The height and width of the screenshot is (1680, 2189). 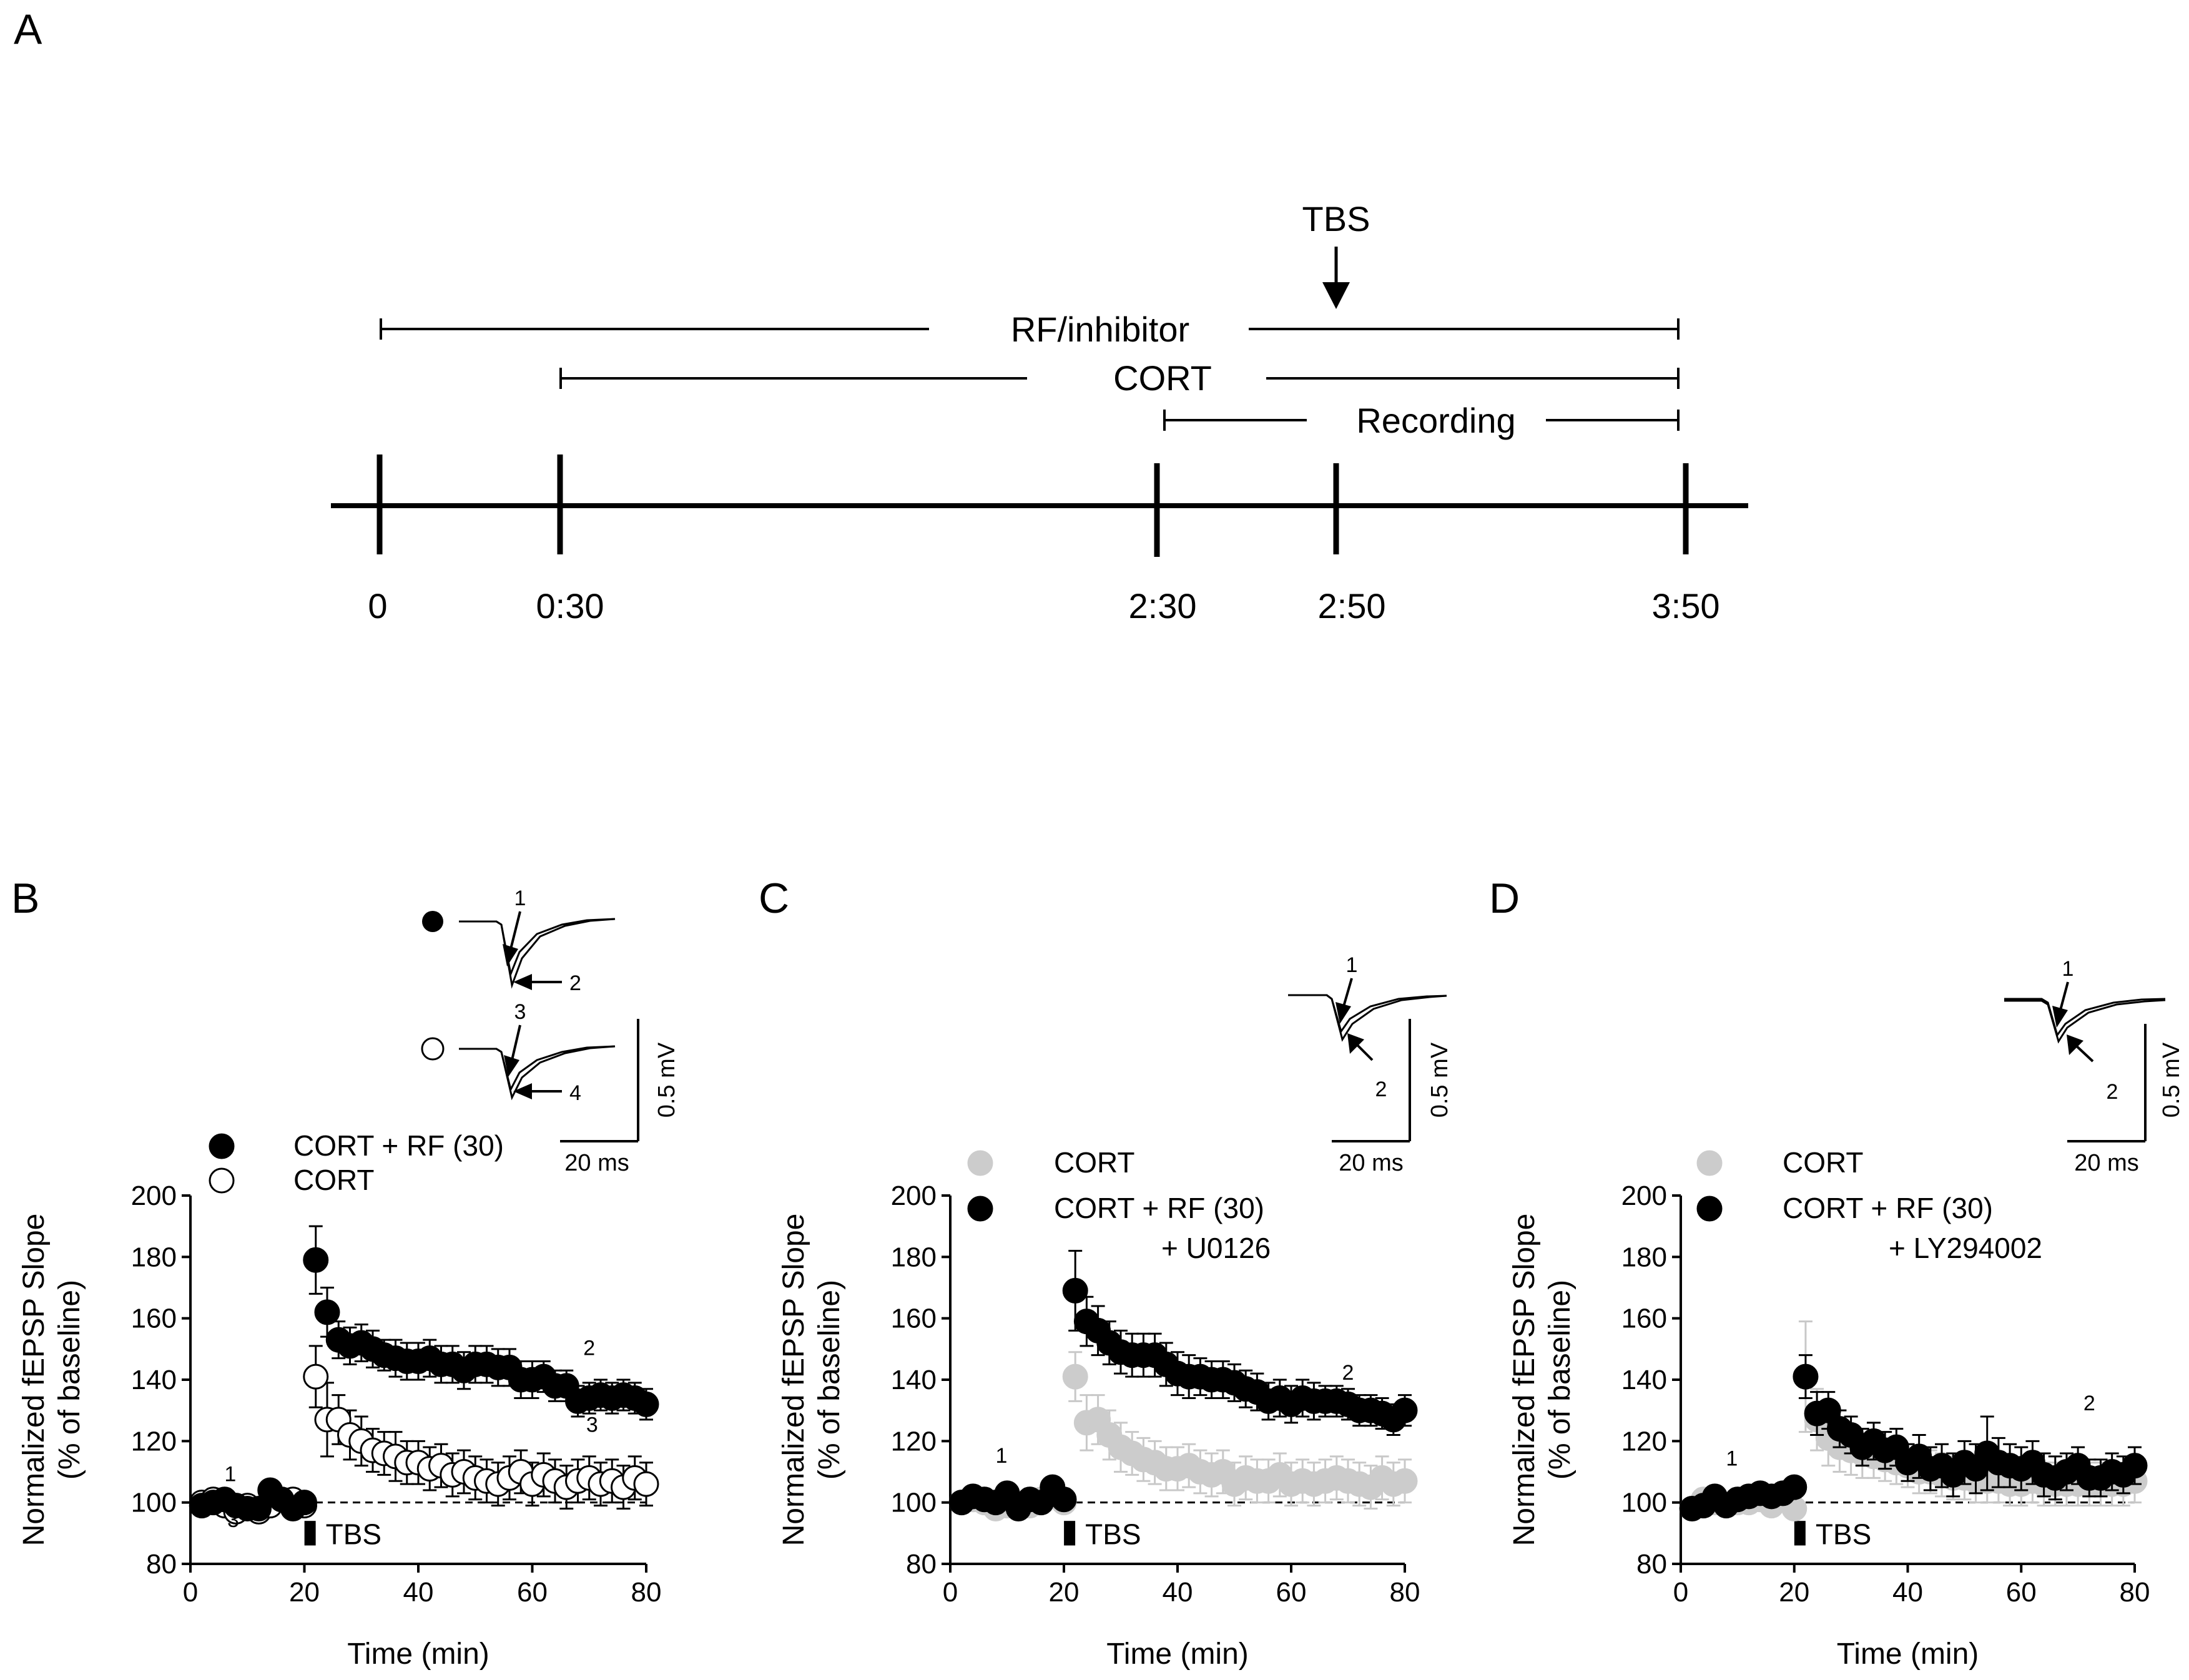 What do you see at coordinates (1159, 1208) in the screenshot?
I see `panel-c-legend-label: CORT + RF (30)` at bounding box center [1159, 1208].